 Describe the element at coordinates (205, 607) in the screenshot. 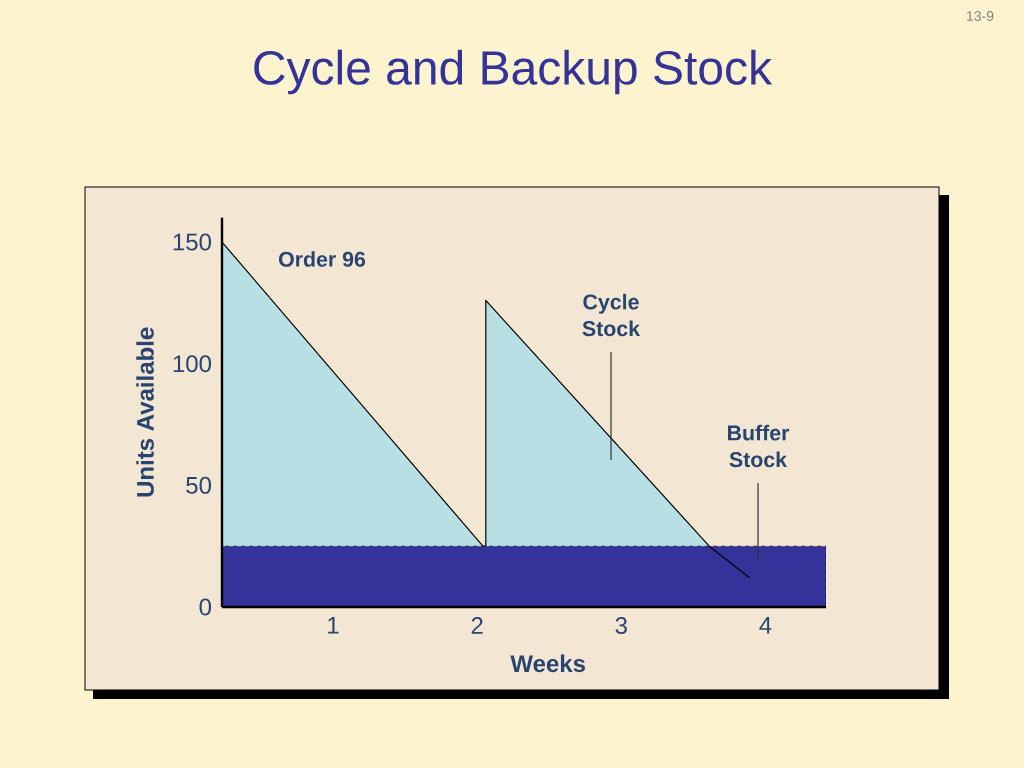

I see `y-tick-label: 0` at that location.